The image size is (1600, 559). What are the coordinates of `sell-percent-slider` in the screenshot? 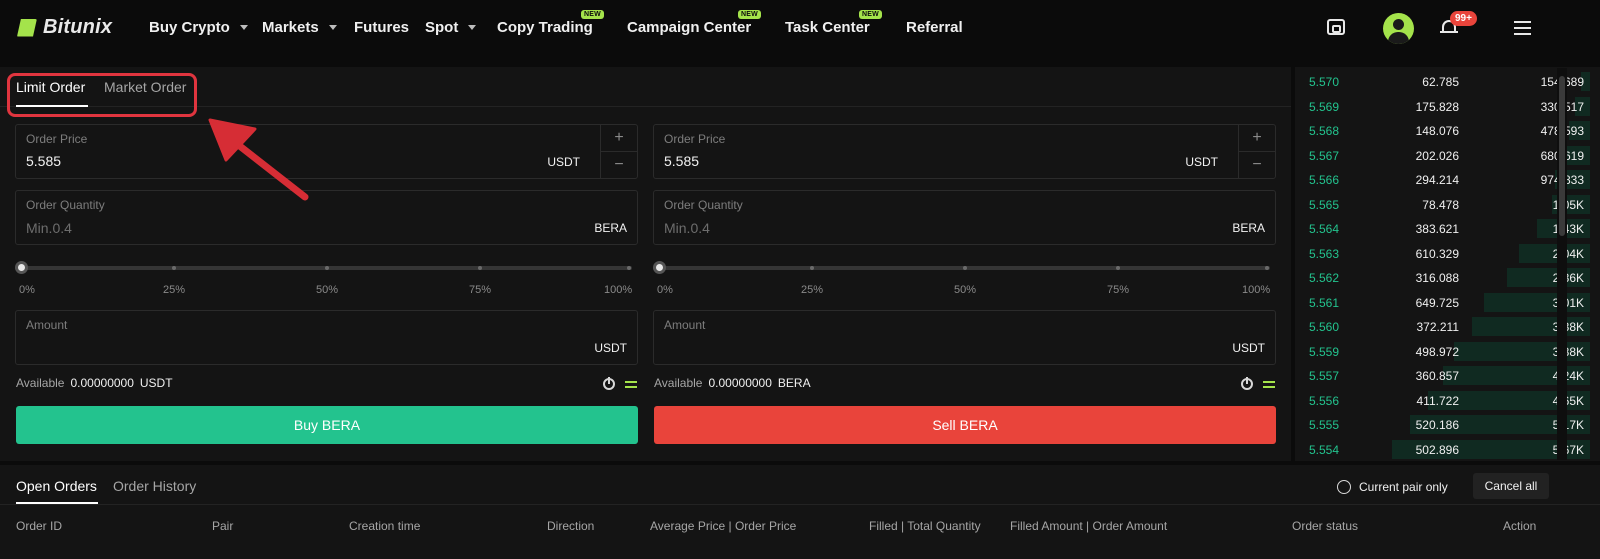 It's located at (961, 268).